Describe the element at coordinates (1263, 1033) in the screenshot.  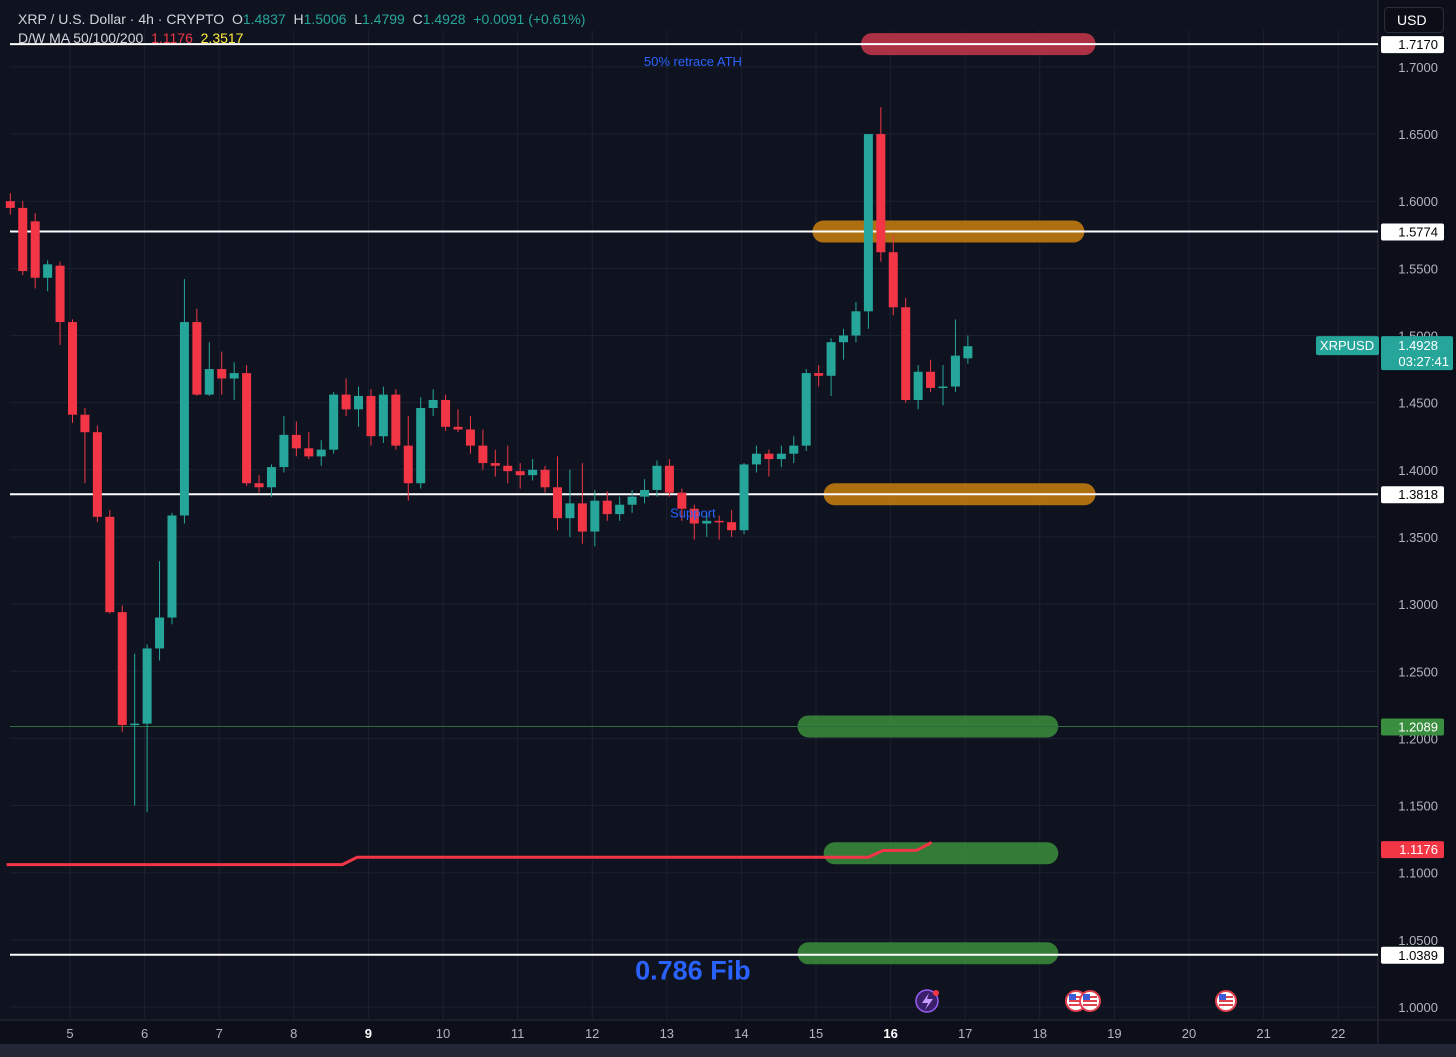
I see `x-tick-label: 21` at that location.